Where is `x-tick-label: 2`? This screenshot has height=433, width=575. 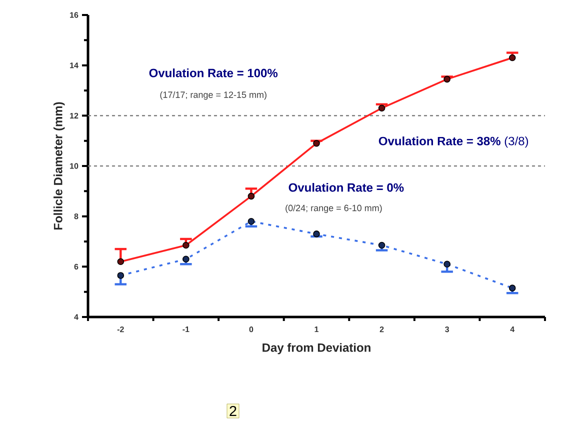
x-tick-label: 2 is located at coordinates (382, 329).